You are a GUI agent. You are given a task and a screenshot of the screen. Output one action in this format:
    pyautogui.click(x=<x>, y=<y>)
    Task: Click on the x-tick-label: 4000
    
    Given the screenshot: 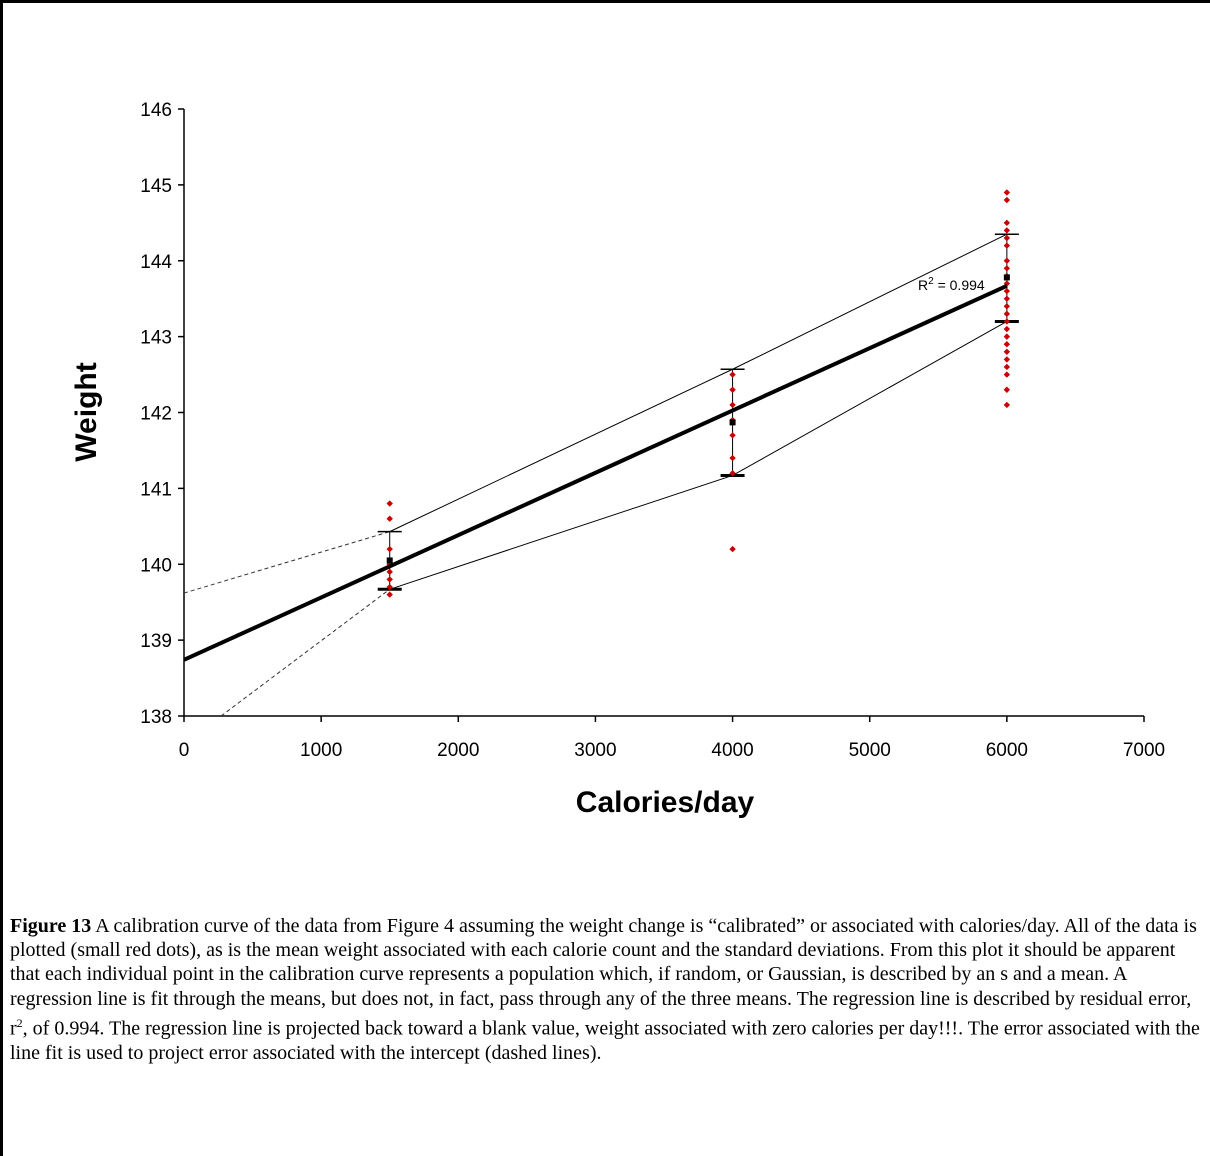 What is the action you would take?
    pyautogui.click(x=732, y=750)
    